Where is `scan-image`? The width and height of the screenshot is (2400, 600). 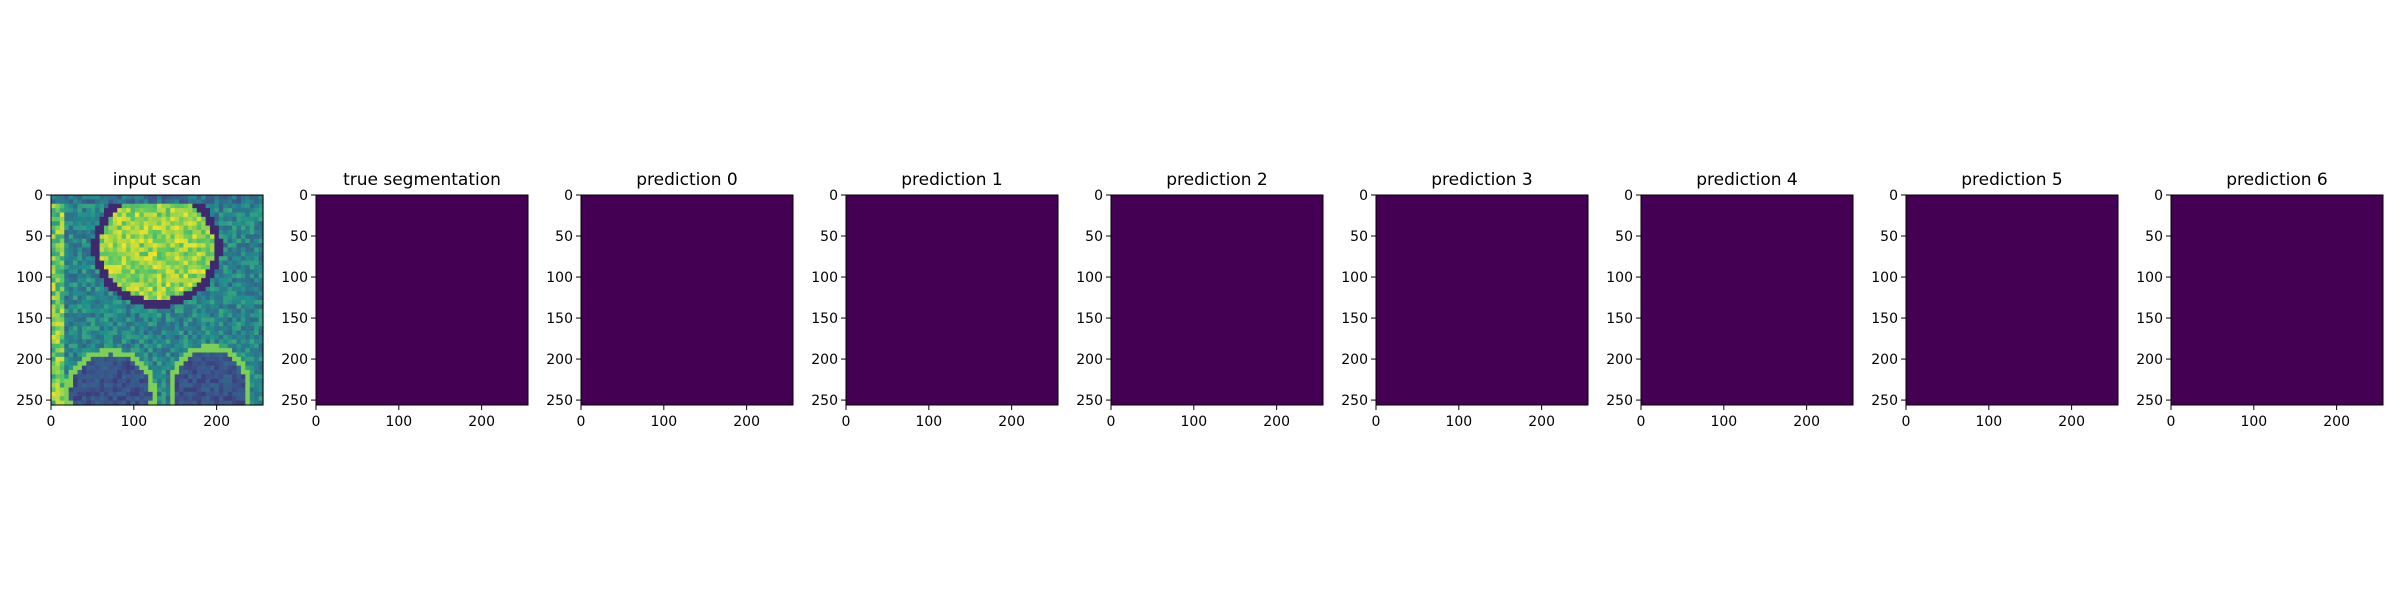
scan-image is located at coordinates (157, 300).